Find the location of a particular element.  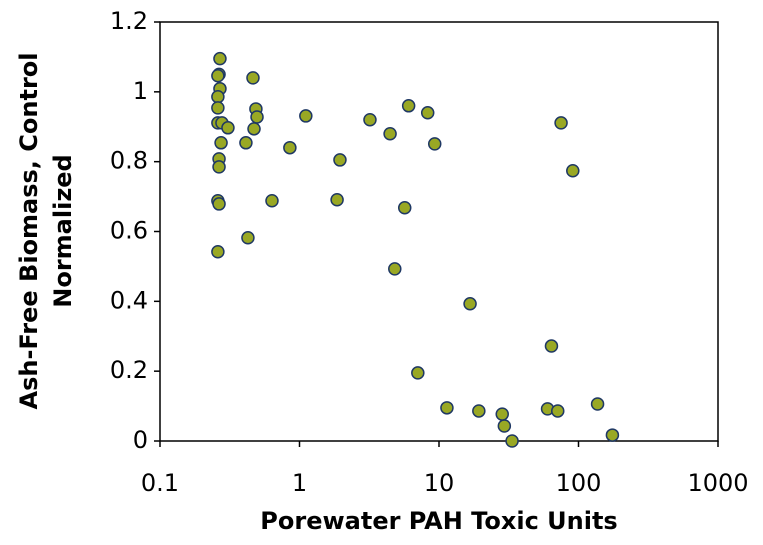

y-tick-label: 0.8 is located at coordinates (129, 161).